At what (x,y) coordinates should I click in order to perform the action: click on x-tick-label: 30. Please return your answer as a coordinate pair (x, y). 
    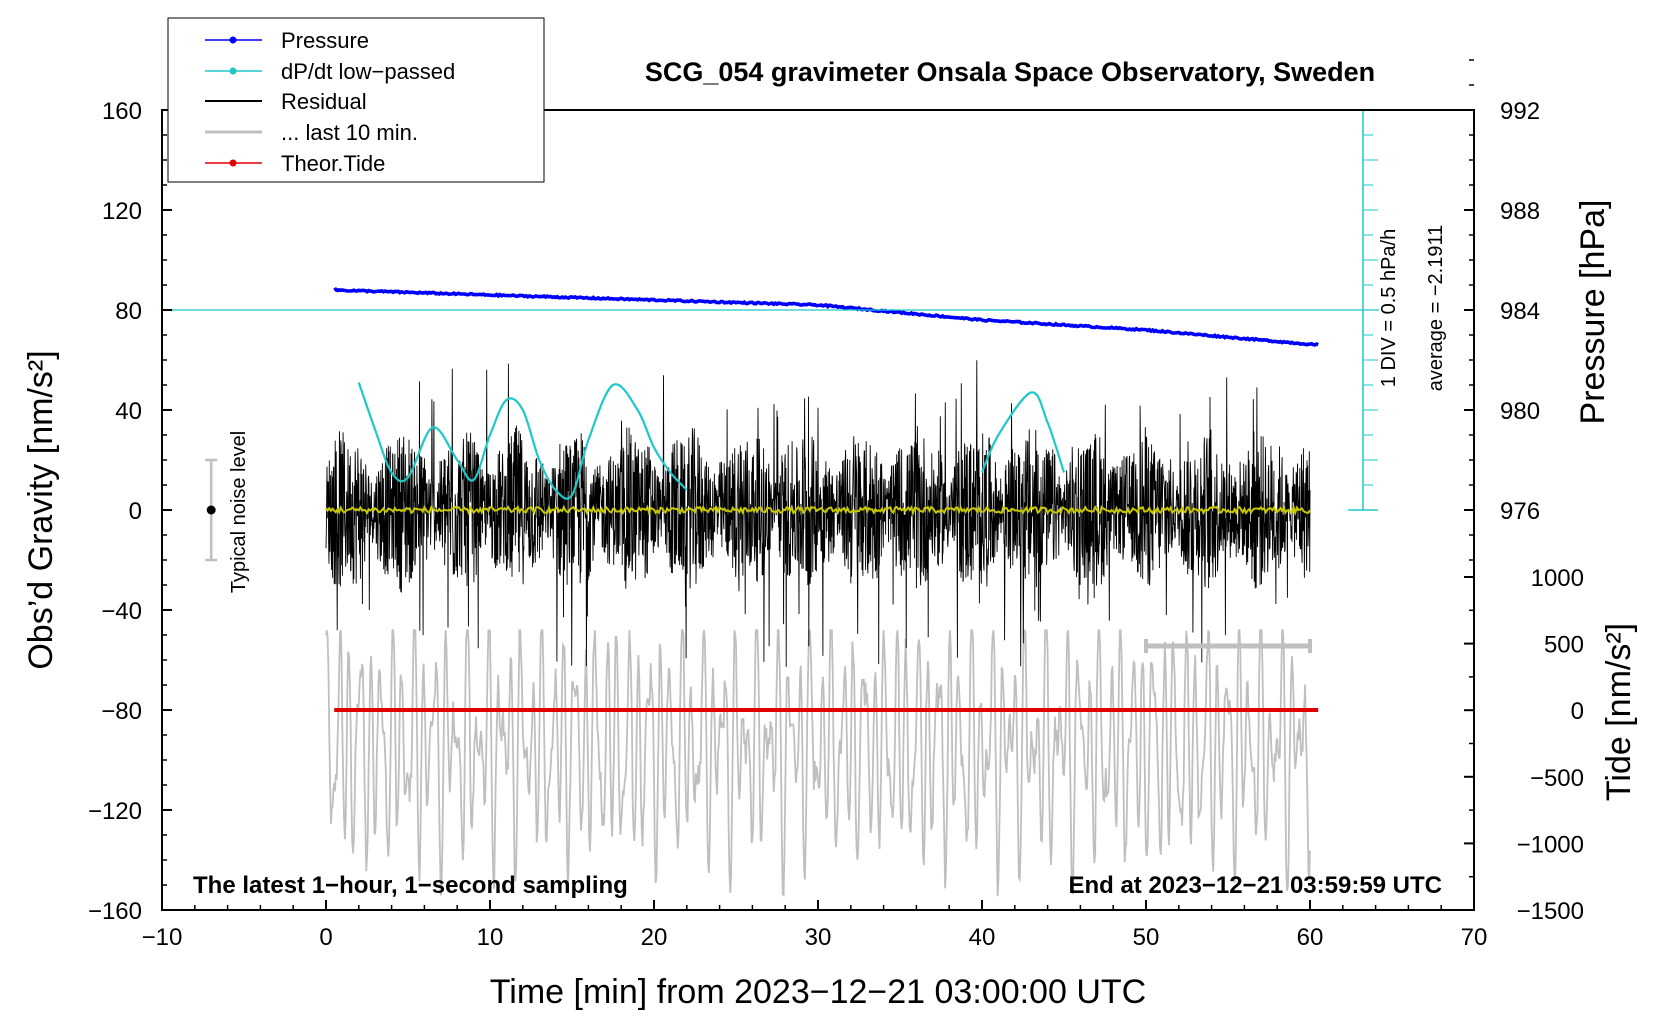
    Looking at the image, I should click on (818, 937).